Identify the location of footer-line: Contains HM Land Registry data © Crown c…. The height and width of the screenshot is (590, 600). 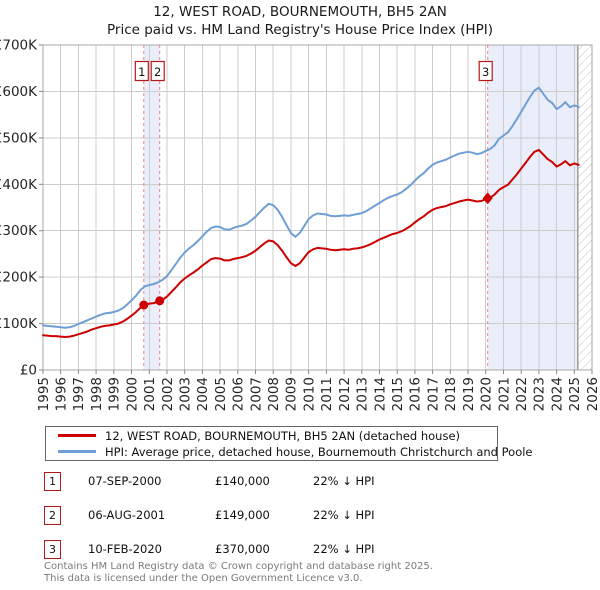
(238, 566).